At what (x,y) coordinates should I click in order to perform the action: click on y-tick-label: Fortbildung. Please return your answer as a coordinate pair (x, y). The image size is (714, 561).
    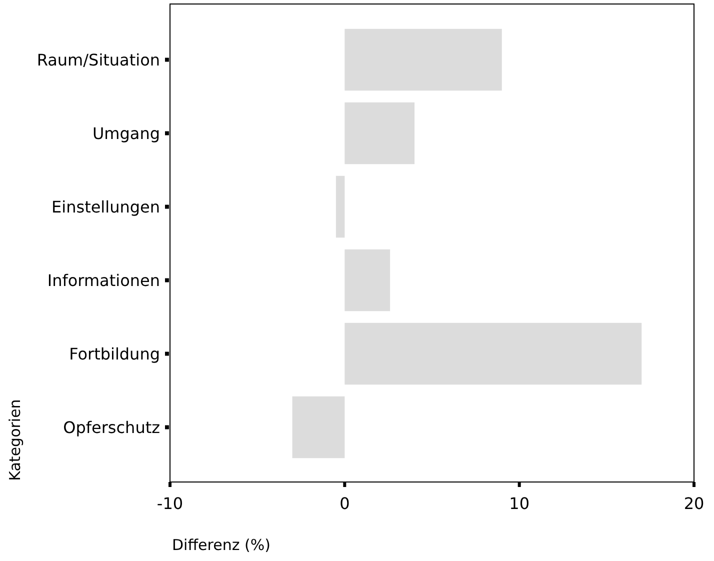
    Looking at the image, I should click on (114, 354).